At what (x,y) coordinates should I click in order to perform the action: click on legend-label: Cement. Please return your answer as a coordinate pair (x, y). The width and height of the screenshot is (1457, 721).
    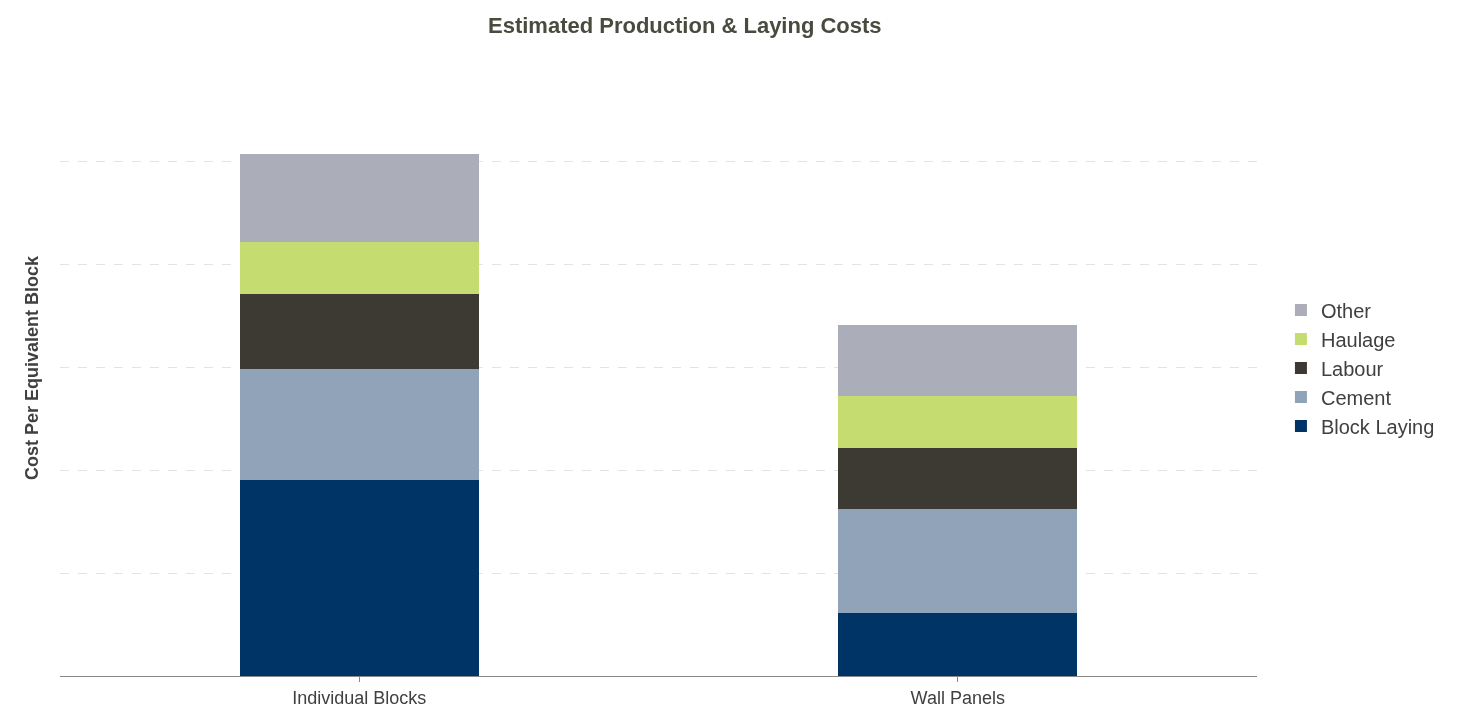
    Looking at the image, I should click on (1356, 397).